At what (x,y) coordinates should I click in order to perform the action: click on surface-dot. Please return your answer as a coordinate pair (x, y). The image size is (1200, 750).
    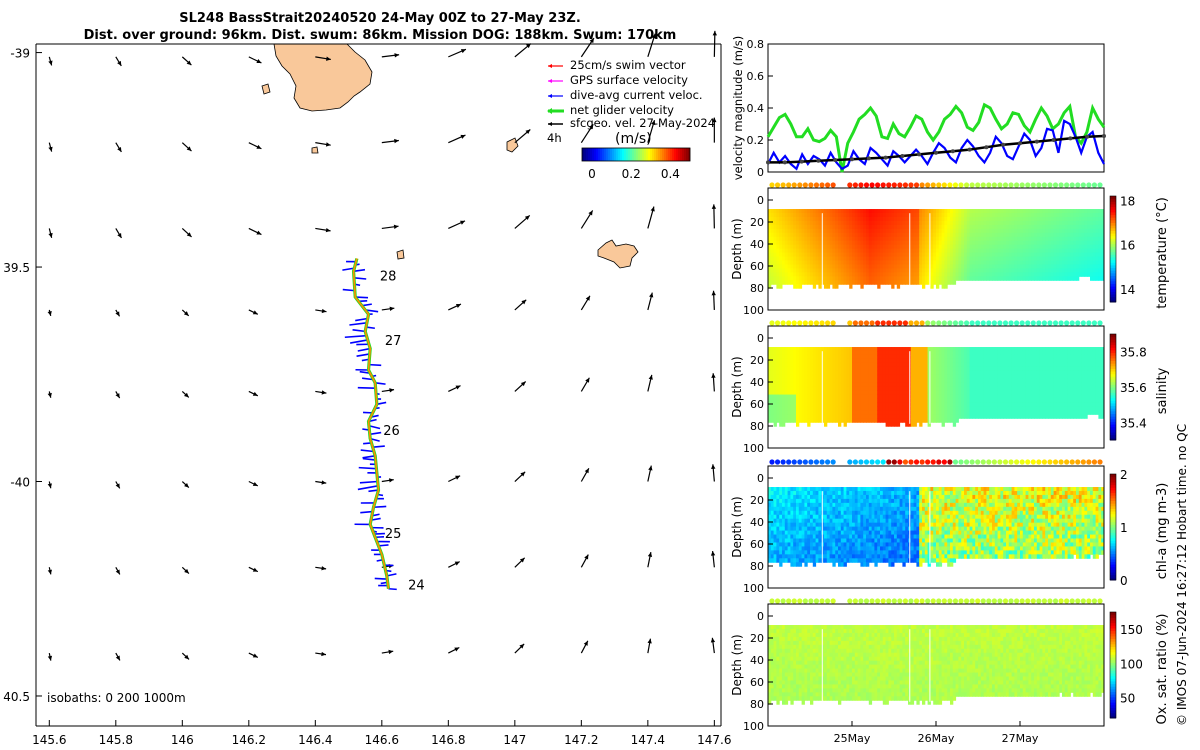
    Looking at the image, I should click on (966, 185).